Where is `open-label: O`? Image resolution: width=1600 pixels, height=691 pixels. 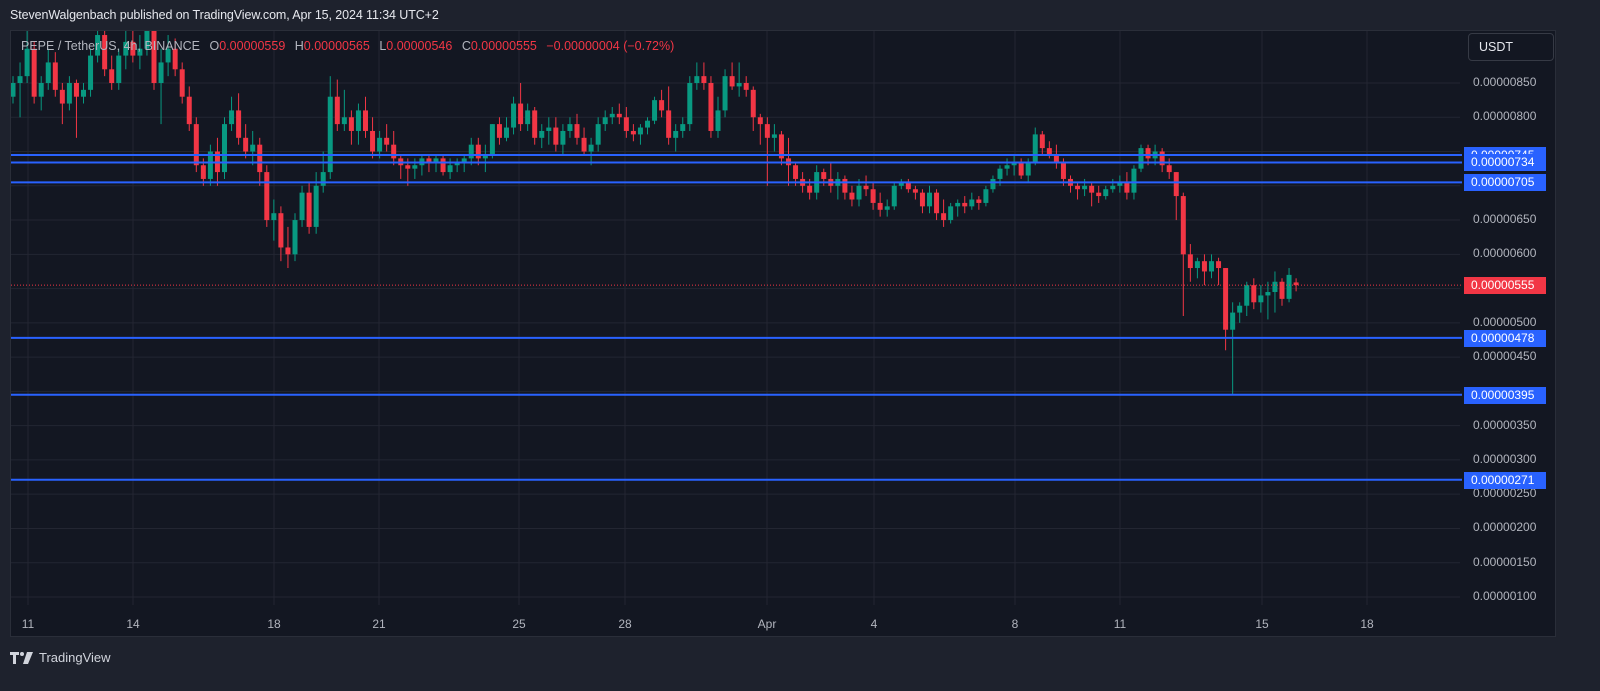 open-label: O is located at coordinates (214, 46).